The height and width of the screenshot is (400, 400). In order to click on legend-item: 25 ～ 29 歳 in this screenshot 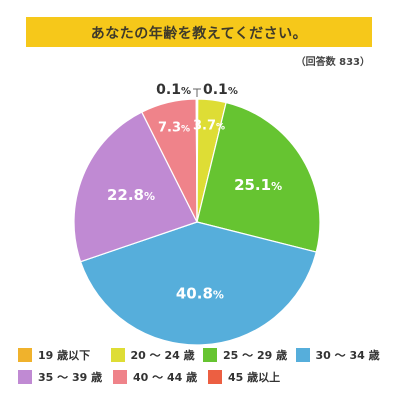, I will do `click(249, 355)`.